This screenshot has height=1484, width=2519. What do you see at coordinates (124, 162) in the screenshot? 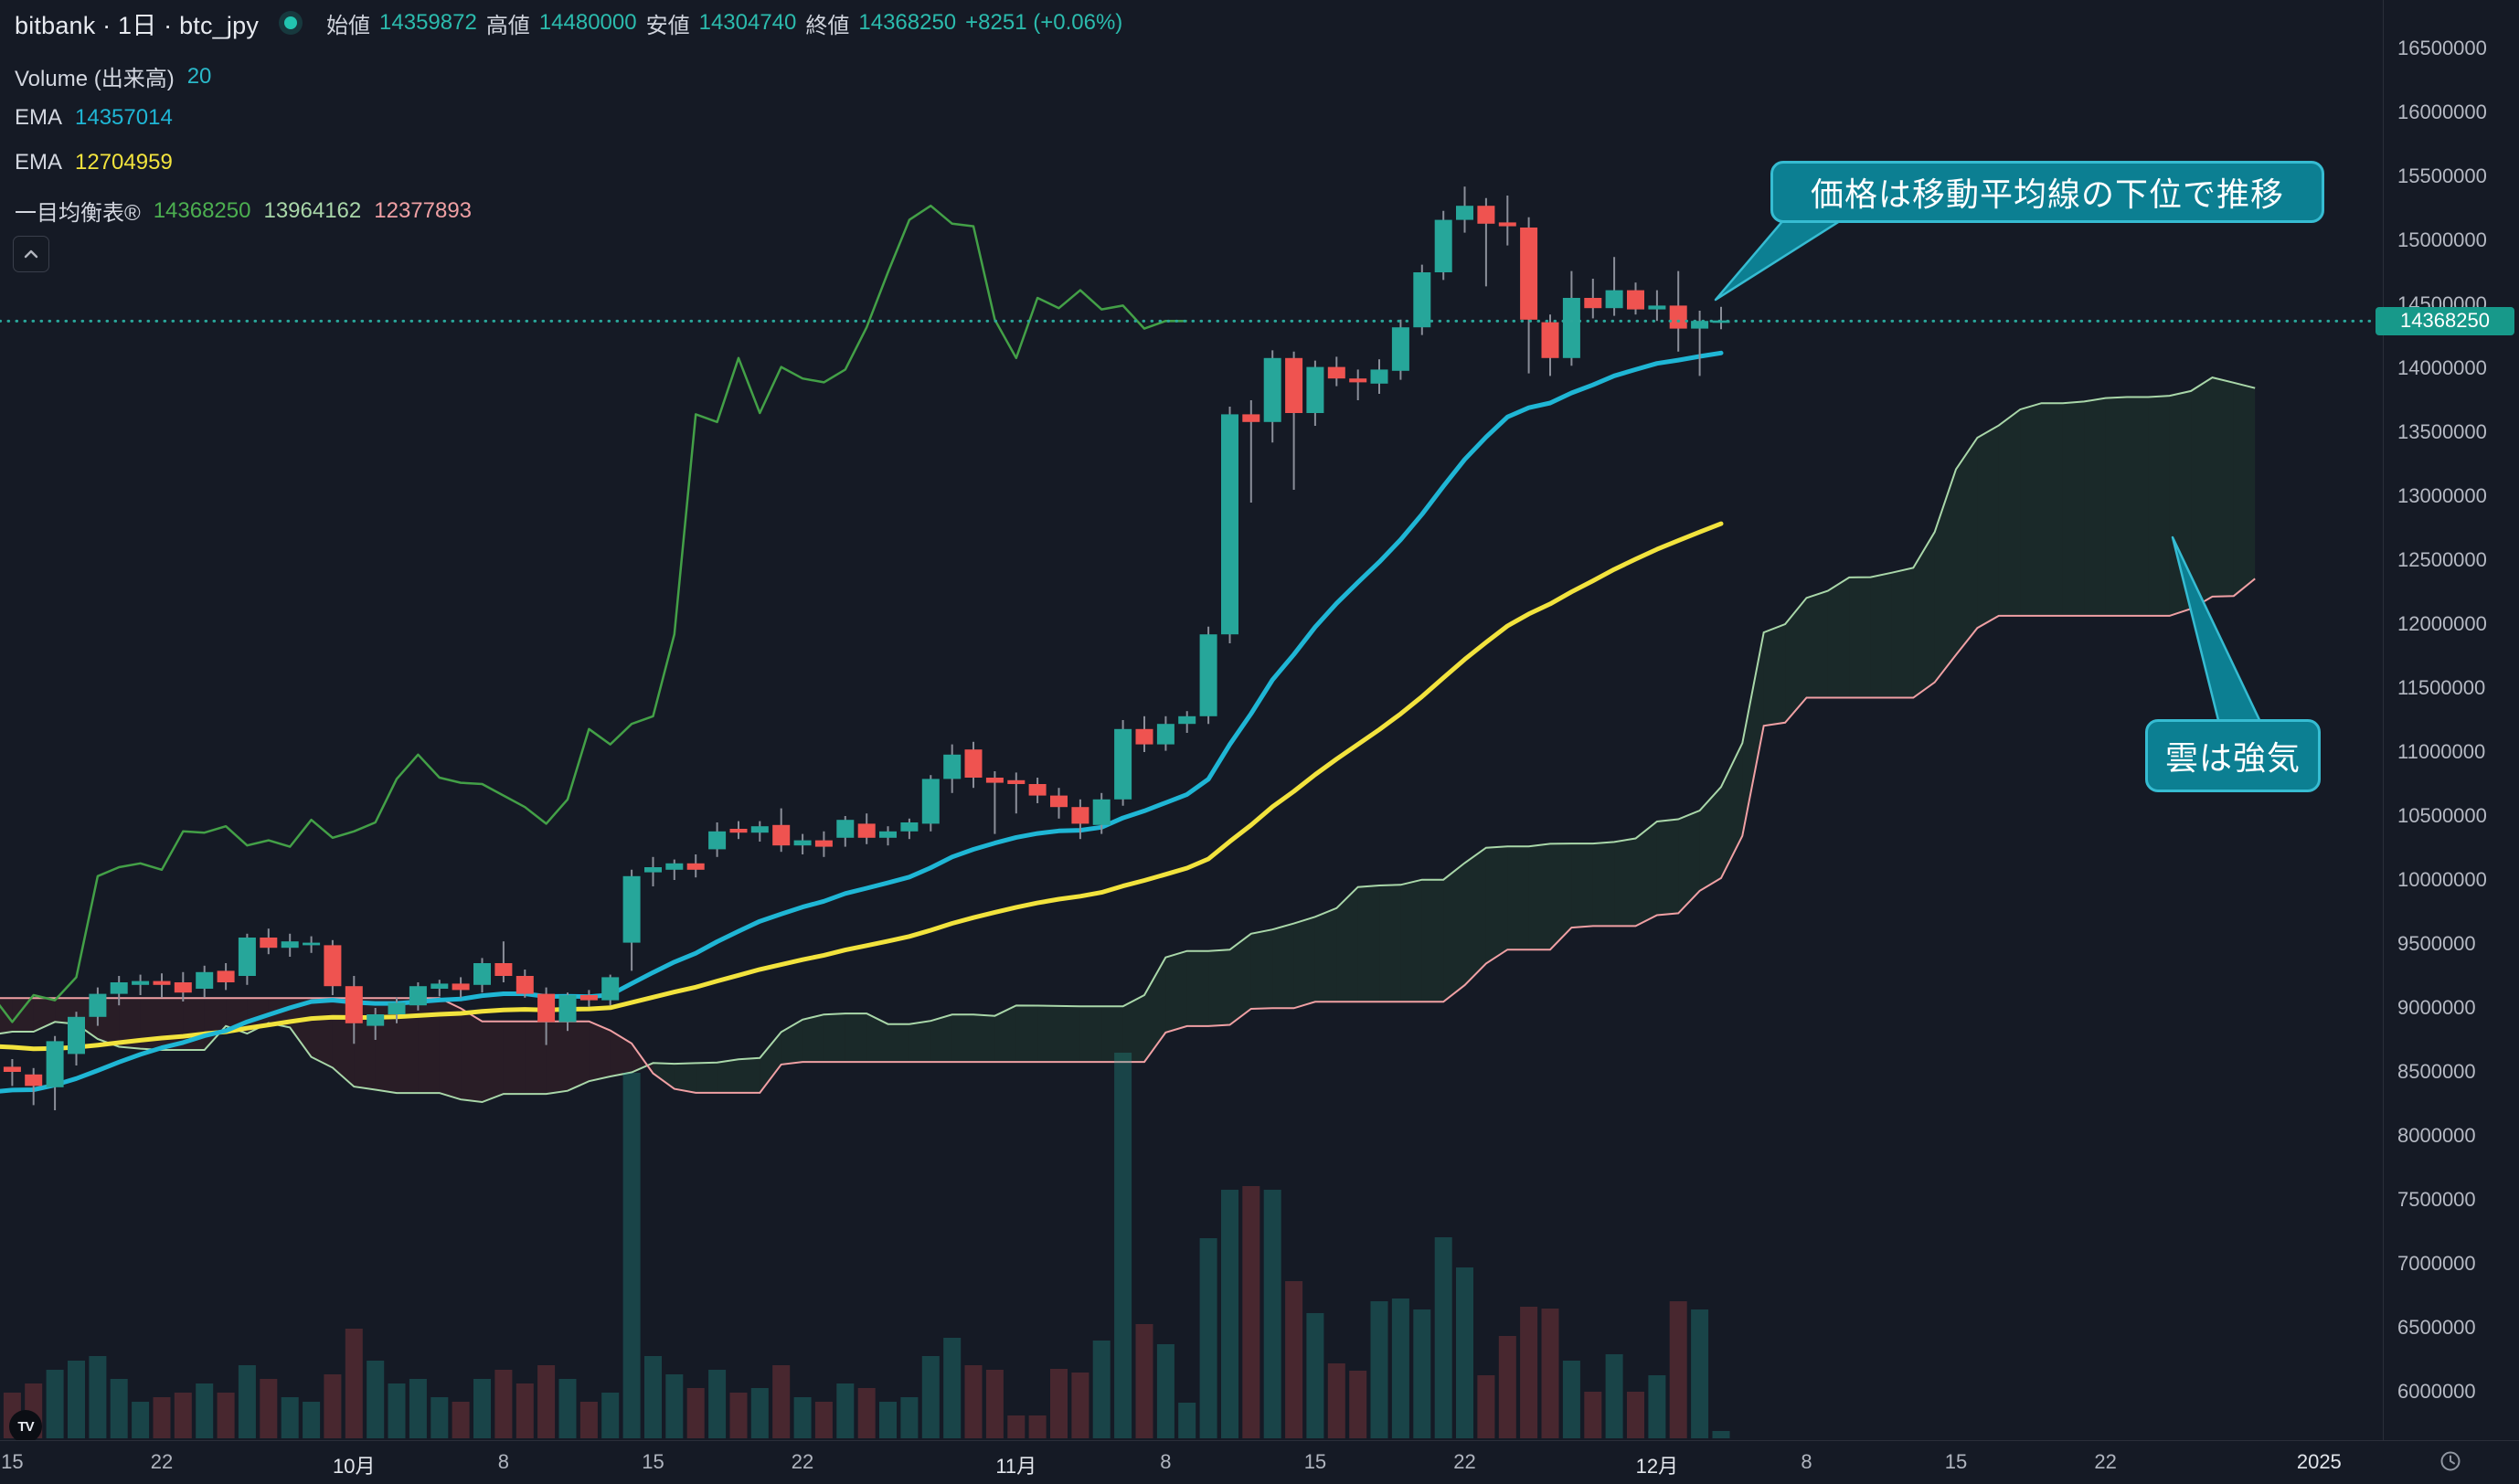
I see `ema-slow-value: 12704959` at bounding box center [124, 162].